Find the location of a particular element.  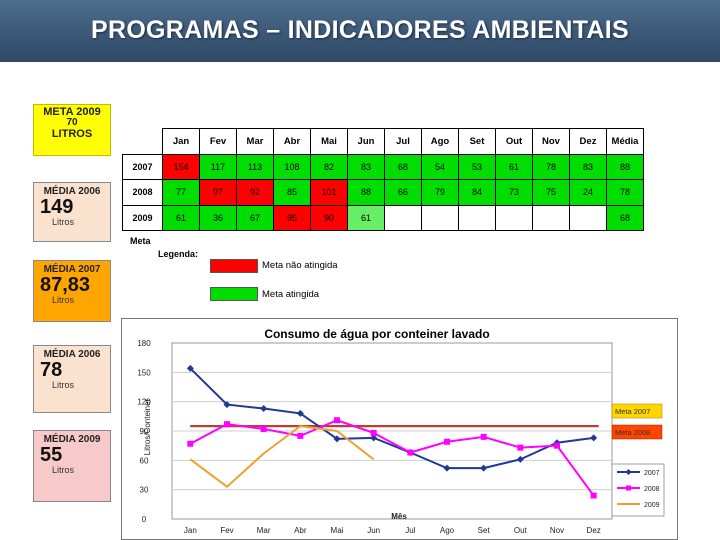

table-cell: 113 is located at coordinates (255, 166).